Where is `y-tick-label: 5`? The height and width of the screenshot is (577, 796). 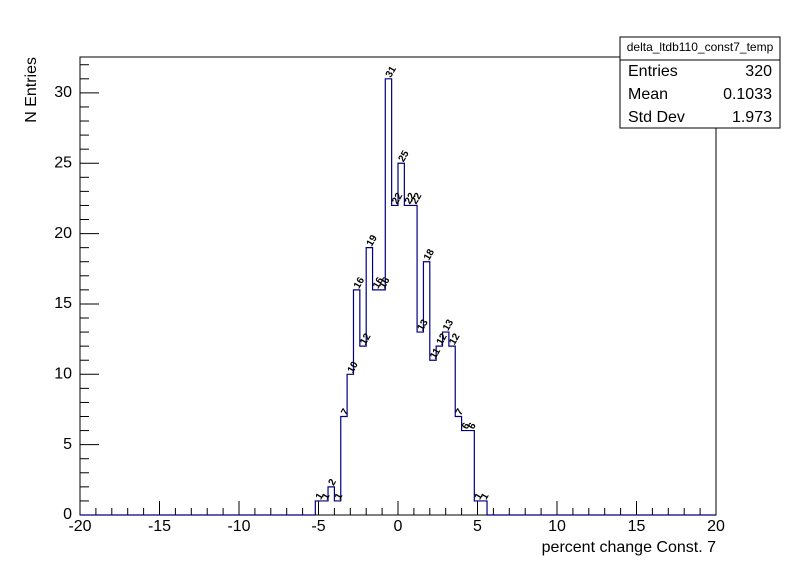
y-tick-label: 5 is located at coordinates (67, 444).